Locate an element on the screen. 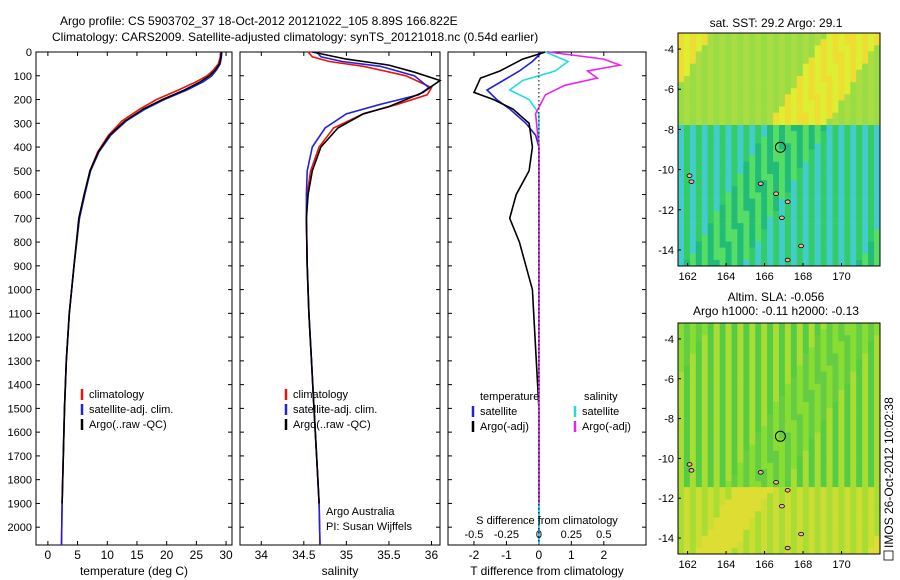  map-x-tick-label-sla: 166 is located at coordinates (764, 565).